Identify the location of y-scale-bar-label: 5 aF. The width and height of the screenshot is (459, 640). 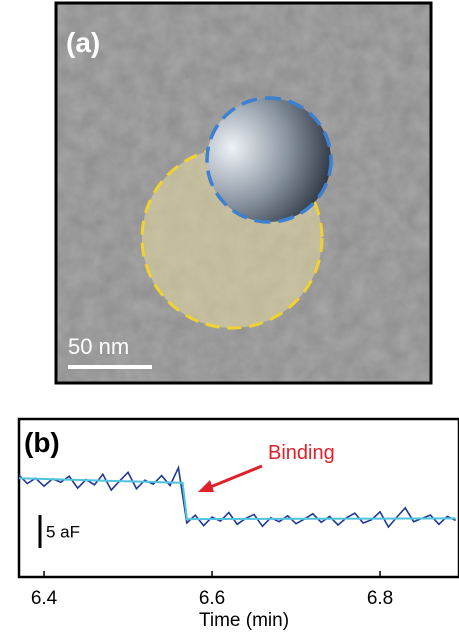
(63, 532).